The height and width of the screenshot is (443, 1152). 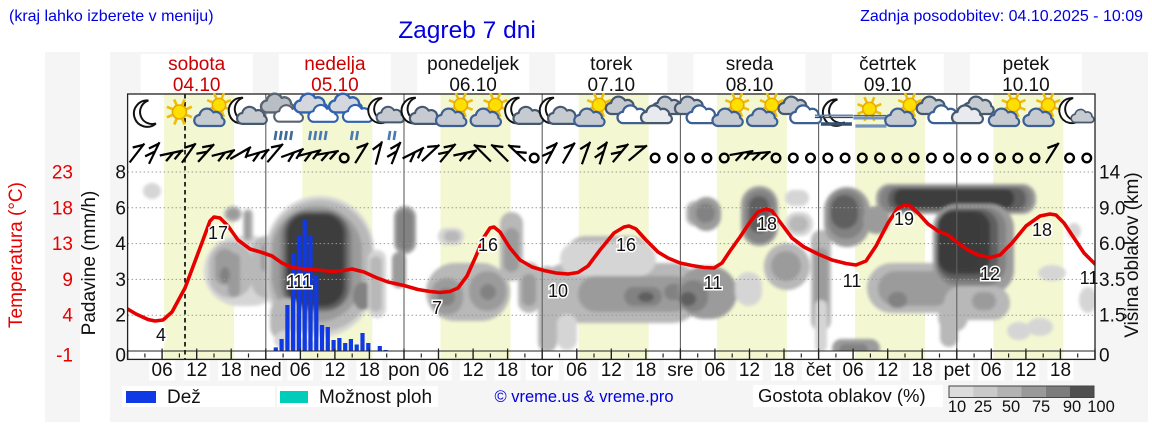 What do you see at coordinates (542, 370) in the screenshot?
I see `svg-text: tor` at bounding box center [542, 370].